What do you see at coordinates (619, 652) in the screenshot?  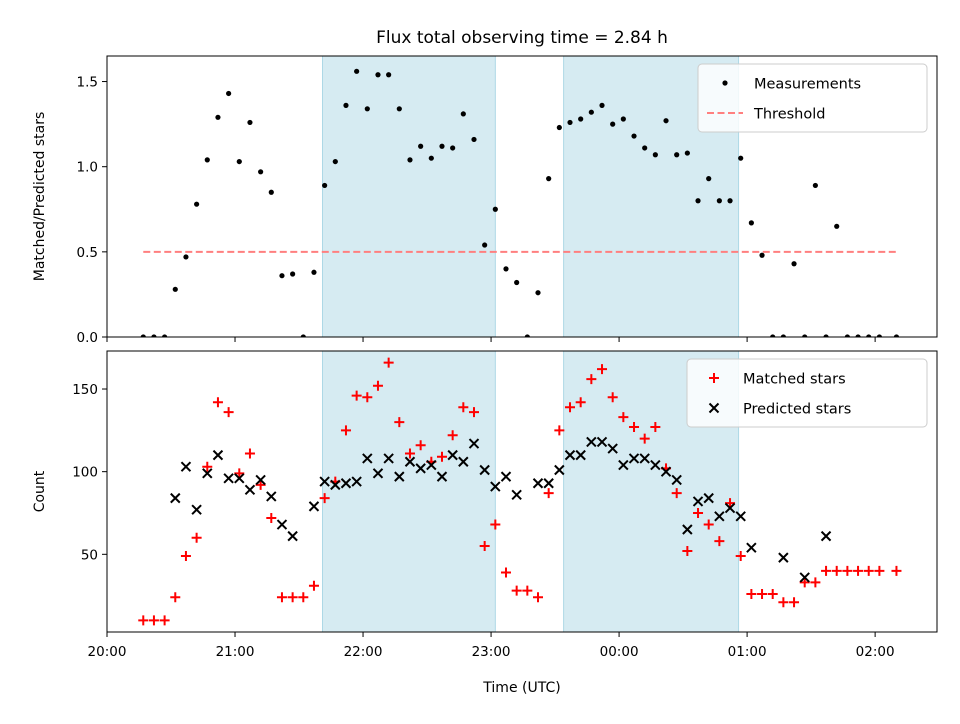 I see `x-tick-label: 00:00` at bounding box center [619, 652].